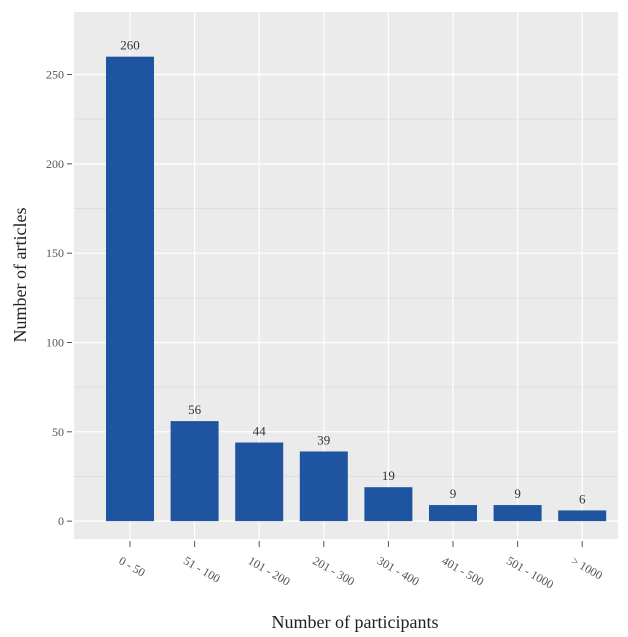  What do you see at coordinates (355, 622) in the screenshot?
I see `x-axis-title: Number of participants` at bounding box center [355, 622].